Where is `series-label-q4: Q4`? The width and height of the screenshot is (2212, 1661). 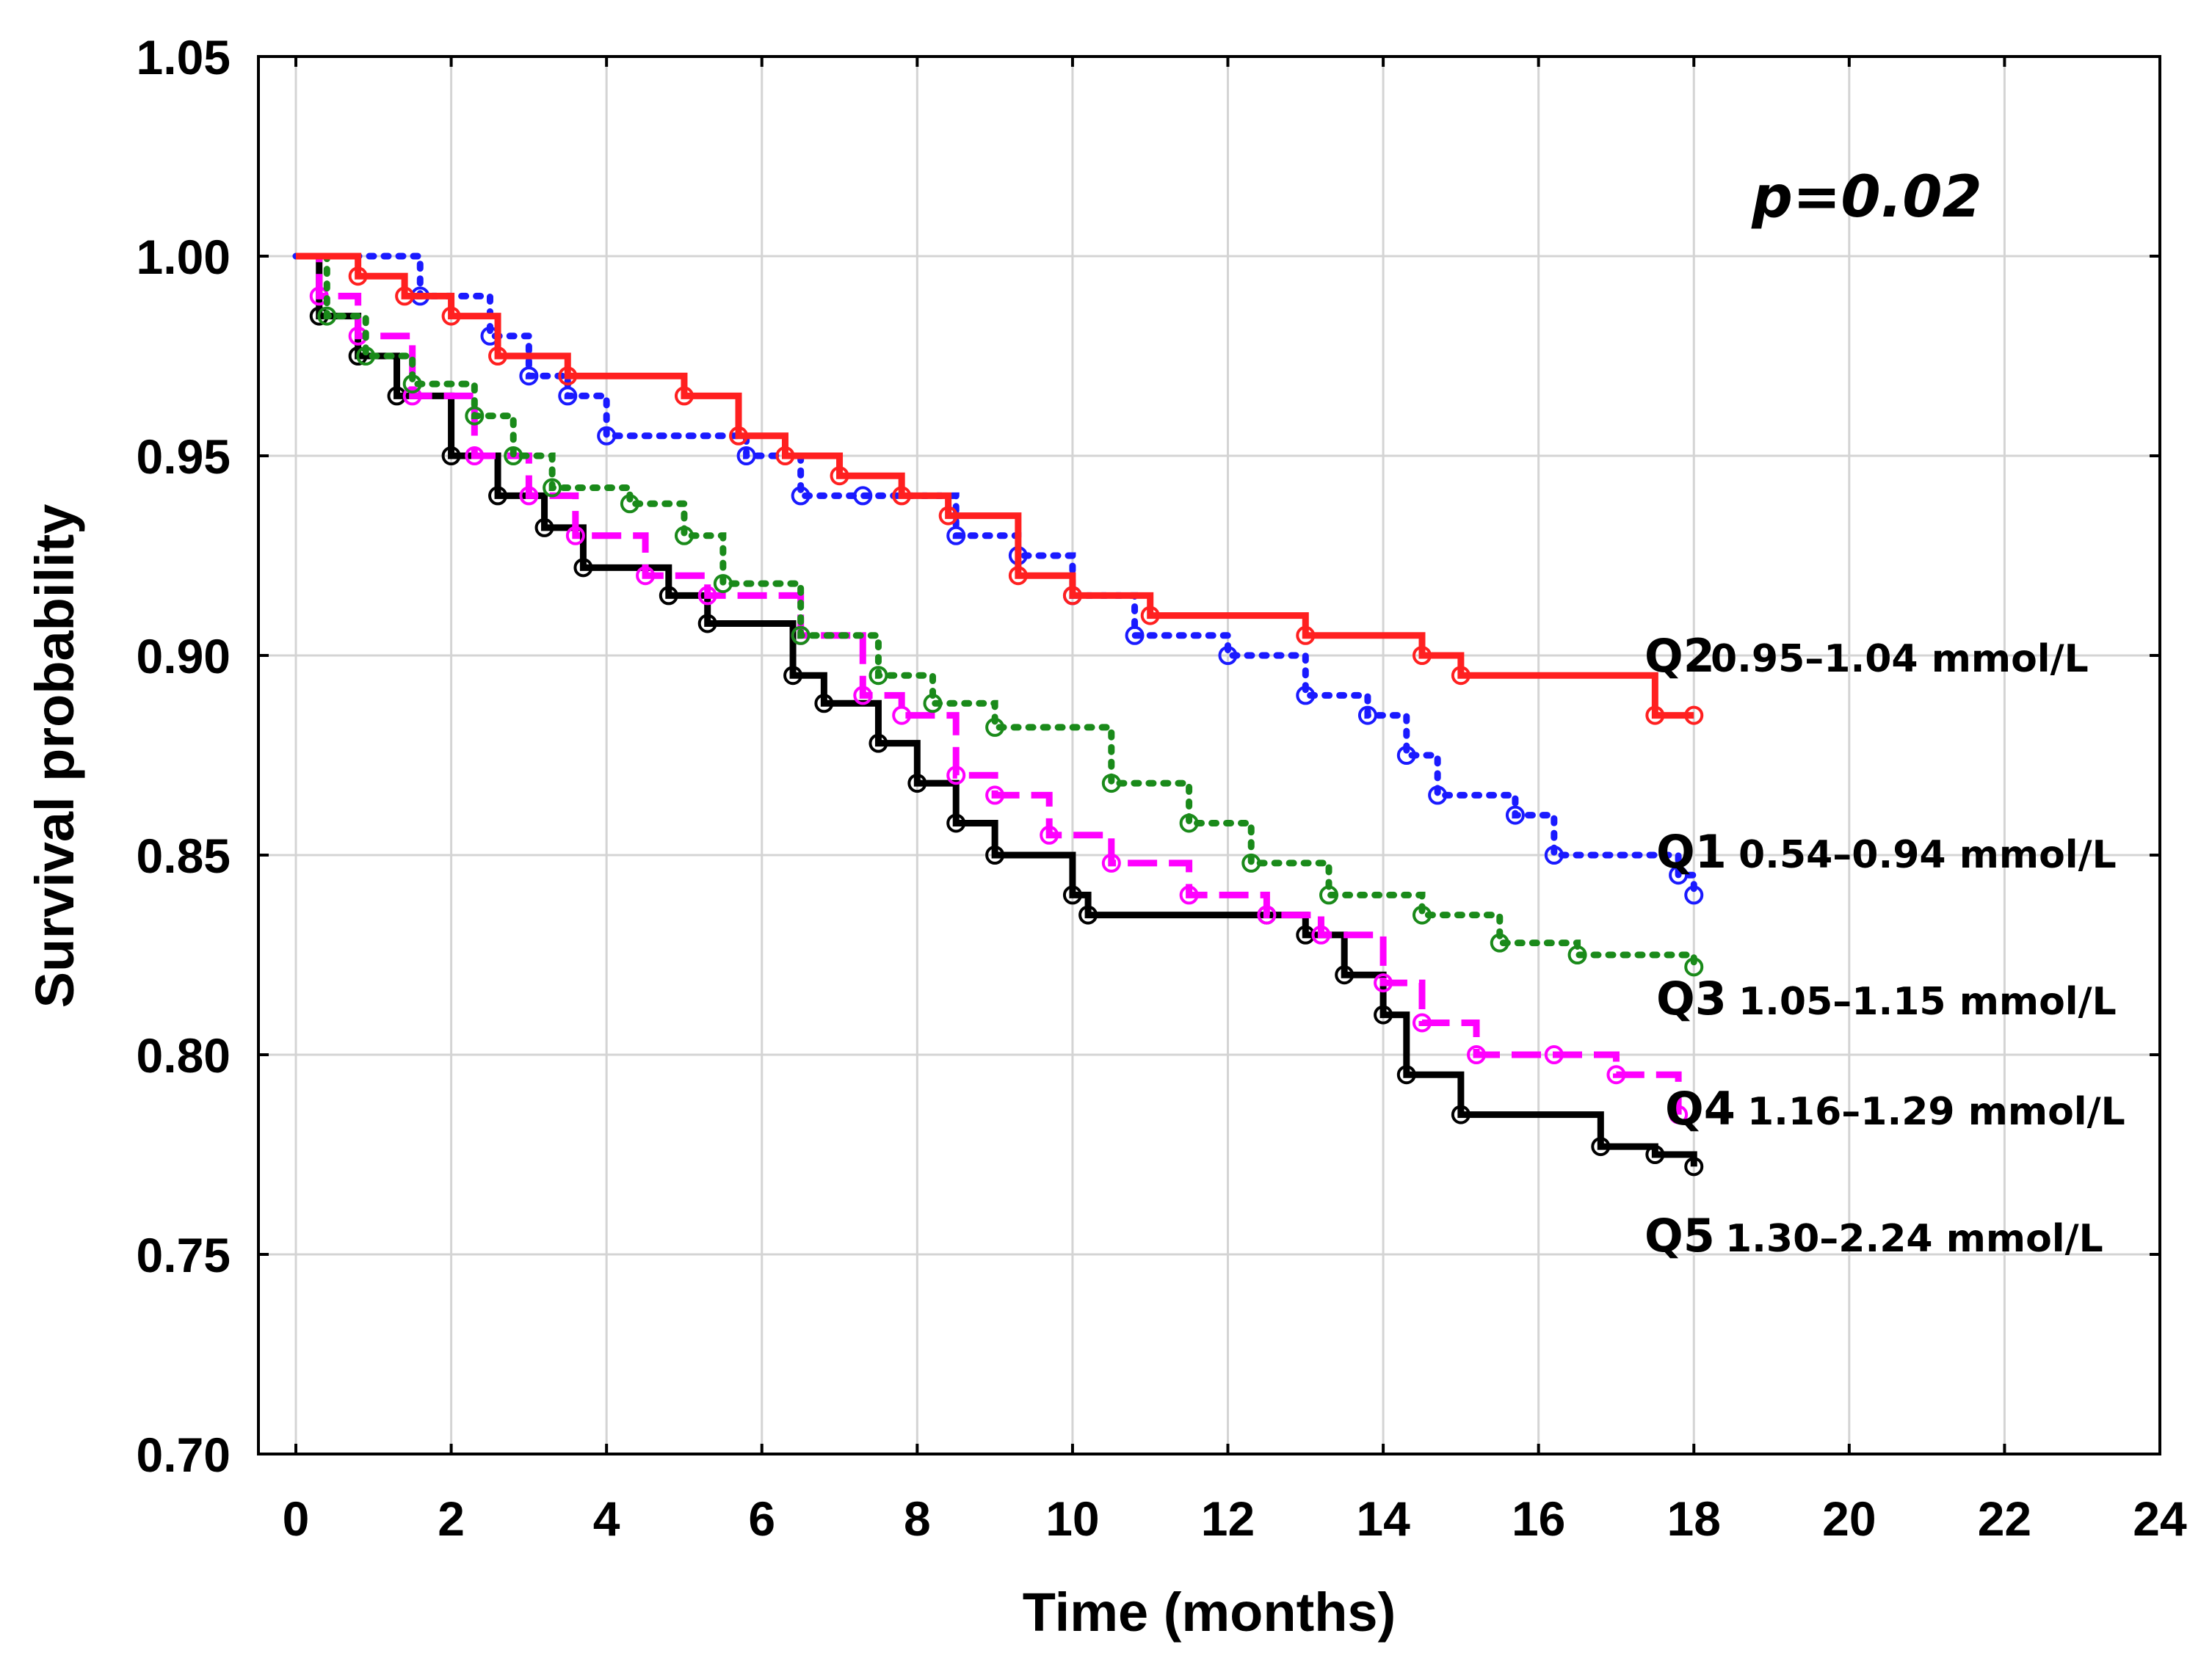
series-label-q4: Q4 is located at coordinates (1700, 1108).